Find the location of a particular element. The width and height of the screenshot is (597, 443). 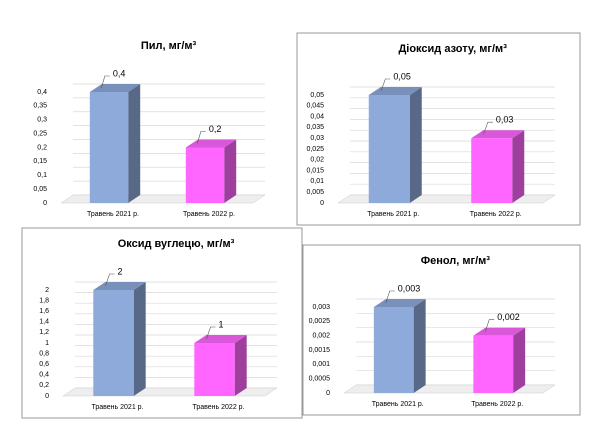

y-tick-label: 0,02 is located at coordinates (317, 160).